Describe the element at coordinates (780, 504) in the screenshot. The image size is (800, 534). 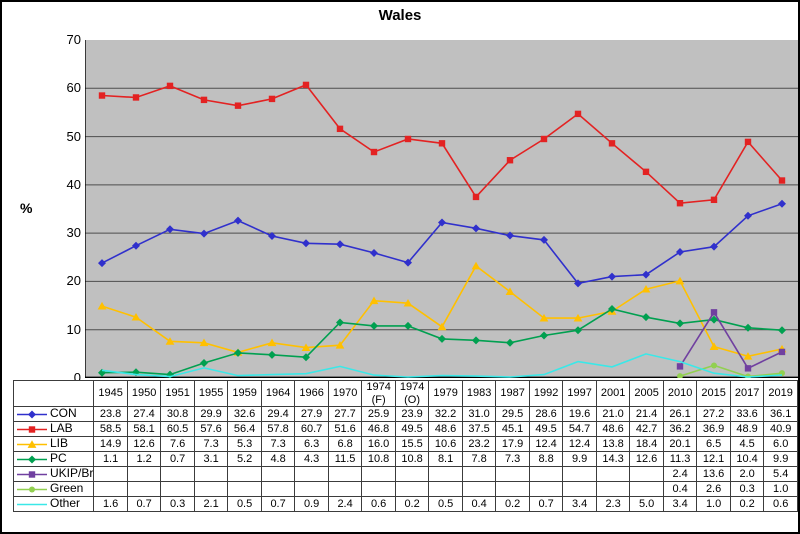
I see `value-cell: 0.6` at that location.